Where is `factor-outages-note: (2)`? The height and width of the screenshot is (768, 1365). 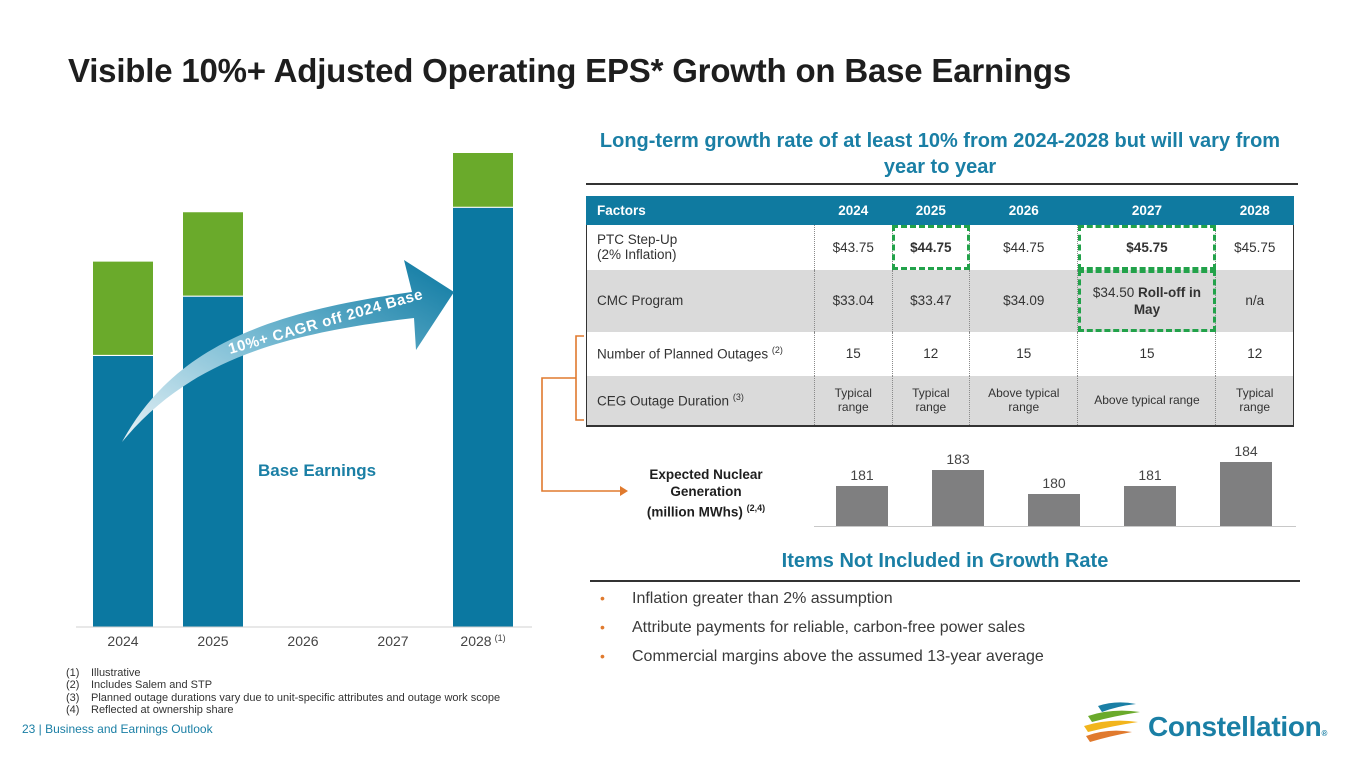 factor-outages-note: (2) is located at coordinates (777, 350).